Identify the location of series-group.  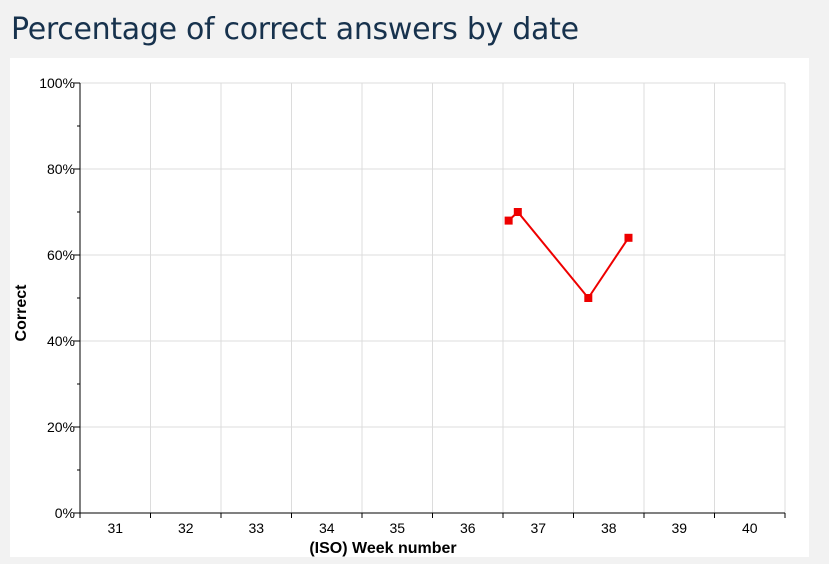
(568, 255).